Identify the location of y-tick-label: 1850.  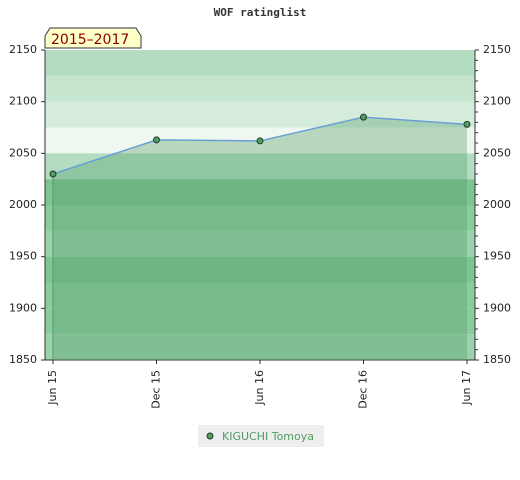
(23, 359).